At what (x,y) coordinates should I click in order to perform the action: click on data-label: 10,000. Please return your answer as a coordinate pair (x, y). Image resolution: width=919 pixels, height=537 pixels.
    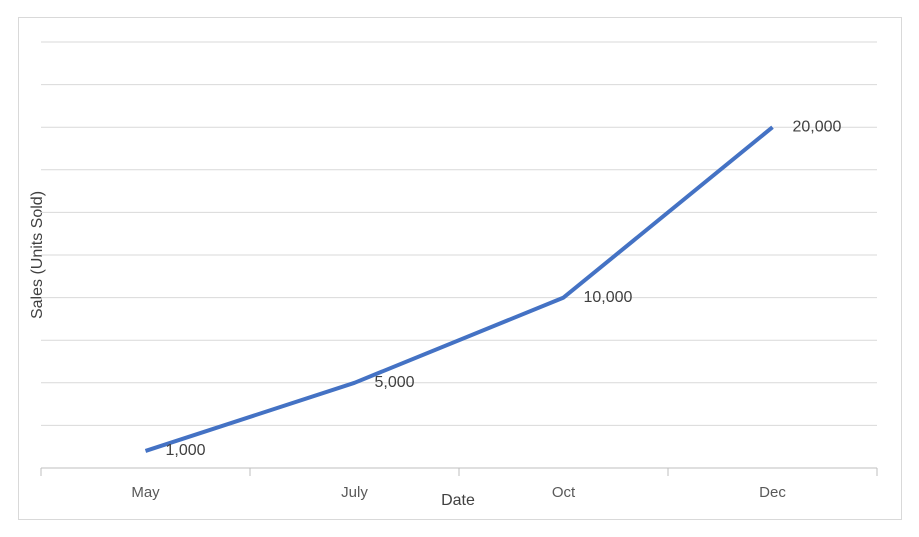
    Looking at the image, I should click on (608, 297).